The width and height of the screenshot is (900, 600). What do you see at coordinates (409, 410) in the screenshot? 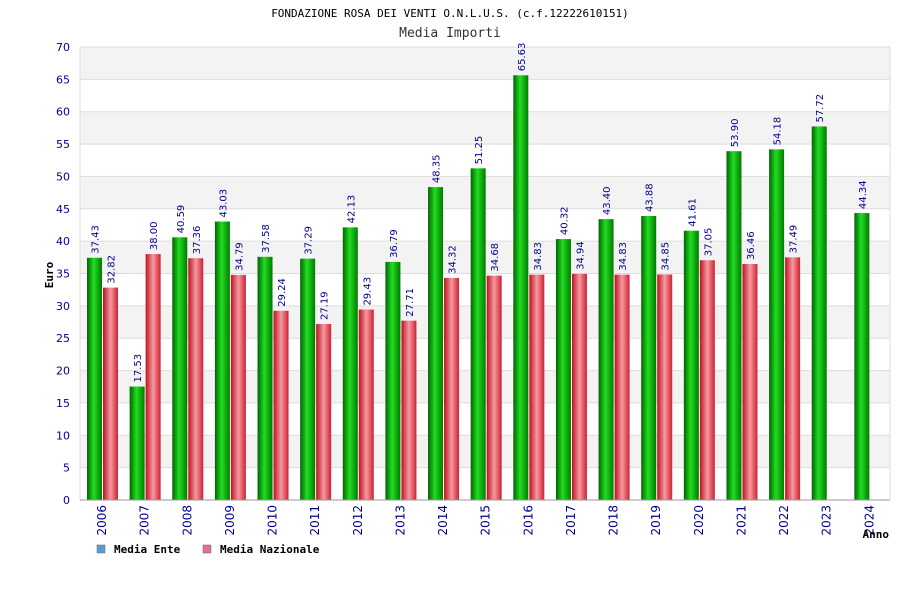
I see `bar-media-nazionale-2013` at bounding box center [409, 410].